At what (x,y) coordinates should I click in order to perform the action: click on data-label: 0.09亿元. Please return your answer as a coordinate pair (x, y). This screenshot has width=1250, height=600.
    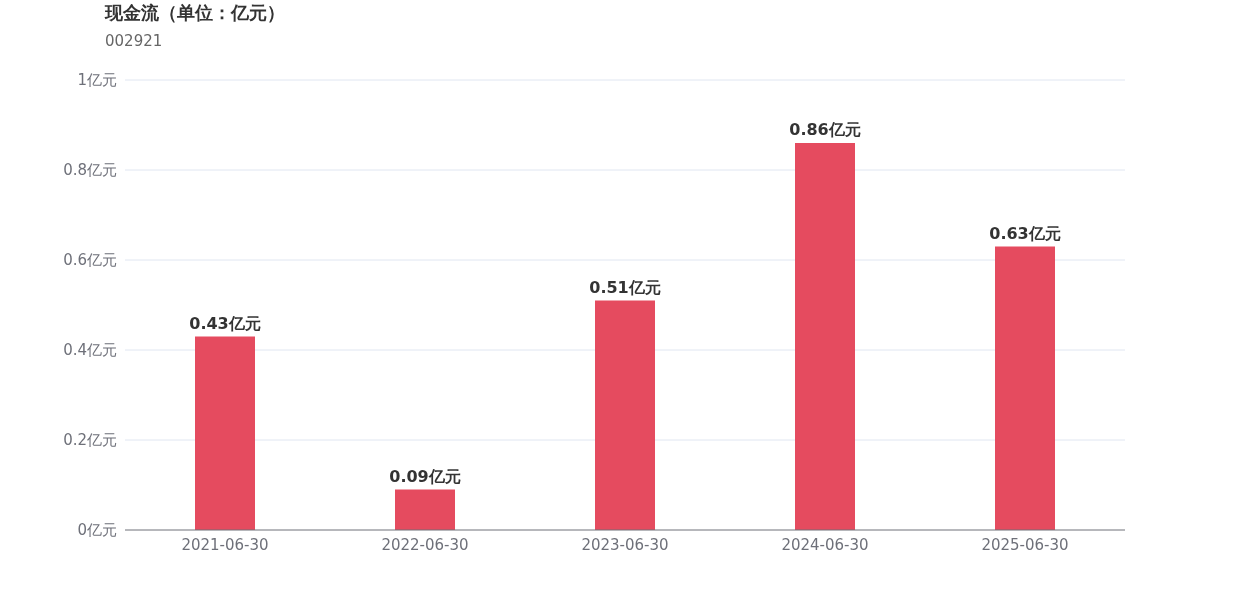
    Looking at the image, I should click on (425, 476).